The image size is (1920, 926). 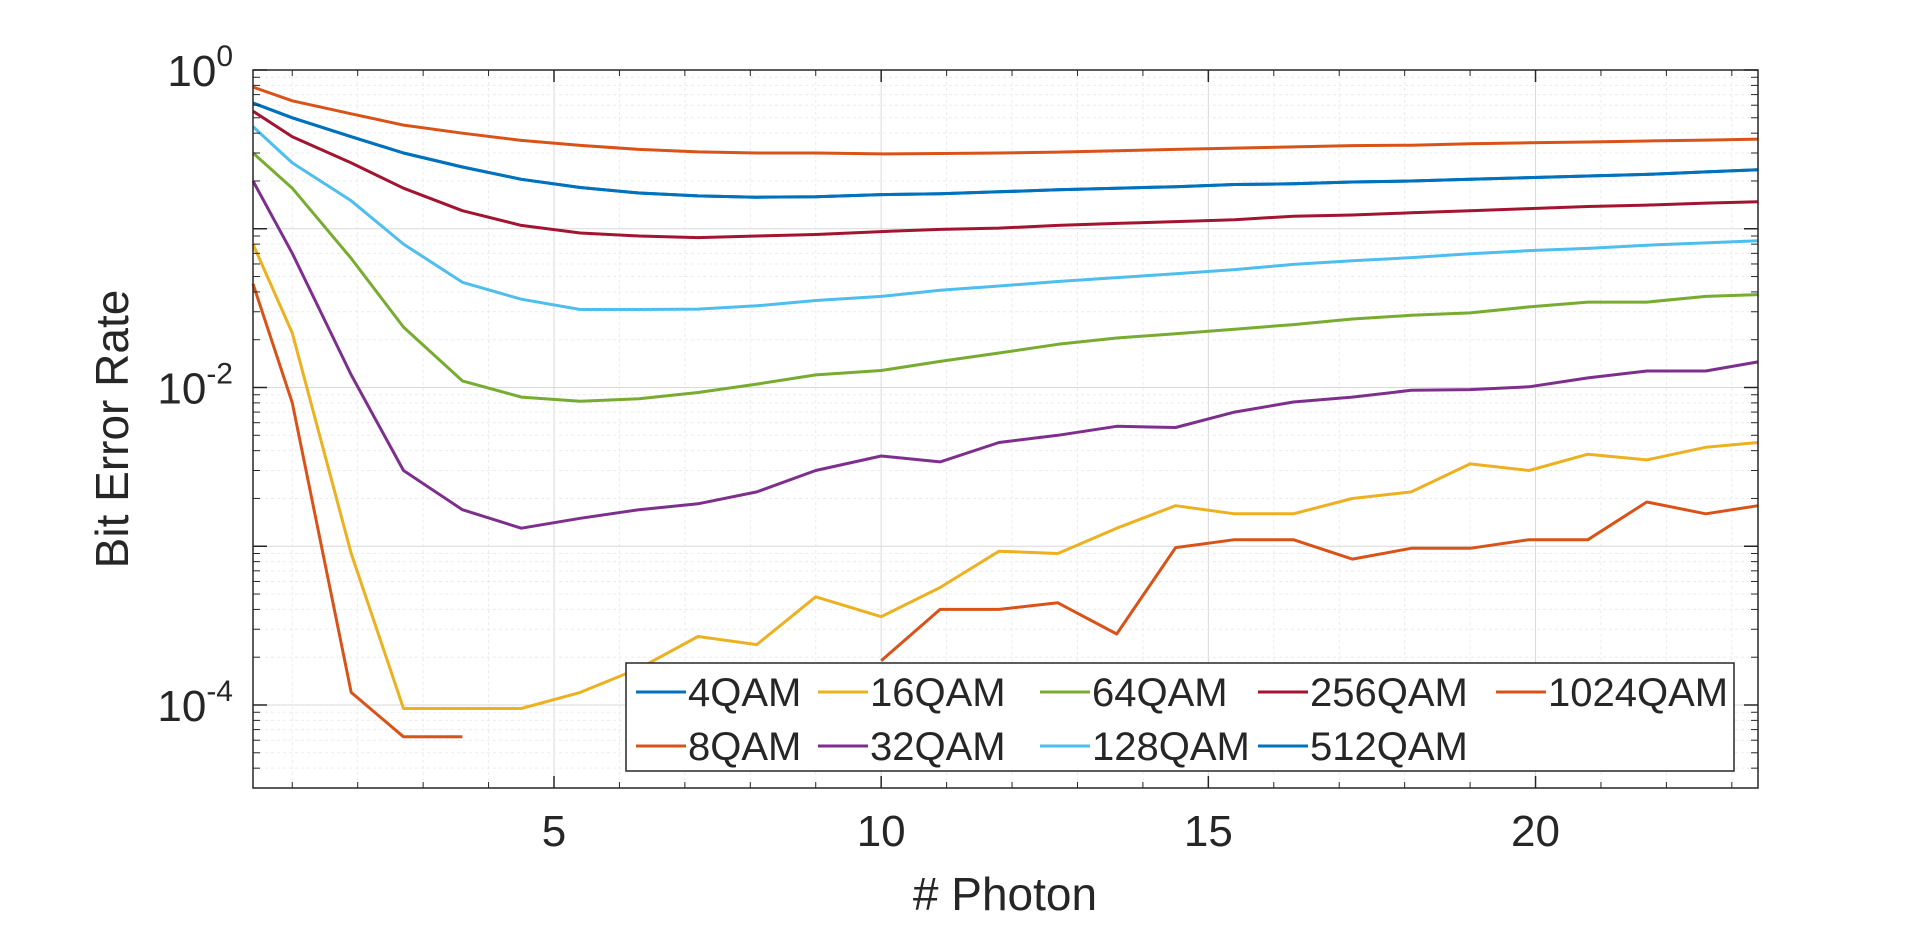 I want to click on legend-label-16qam: 16QAM, so click(x=938, y=693).